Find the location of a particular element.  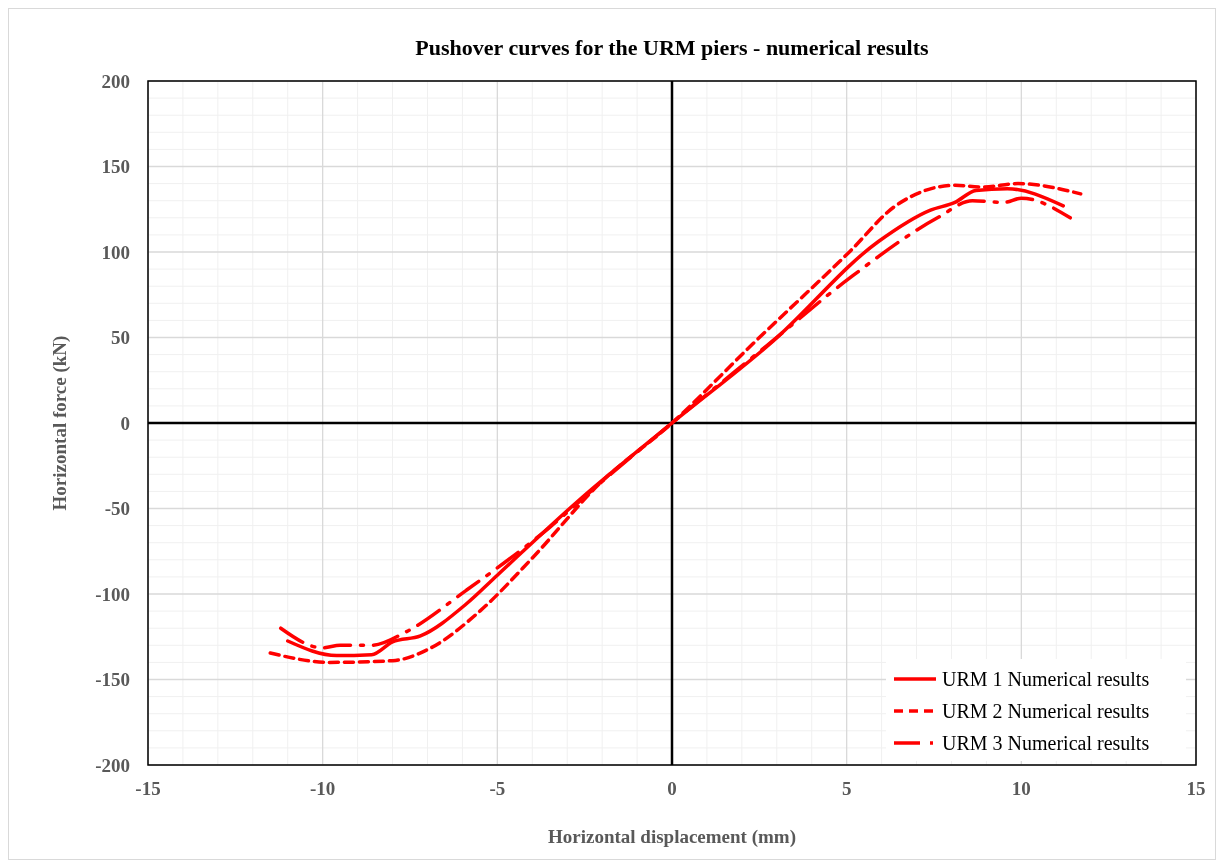

y-tick-label: 200 is located at coordinates (115, 81).